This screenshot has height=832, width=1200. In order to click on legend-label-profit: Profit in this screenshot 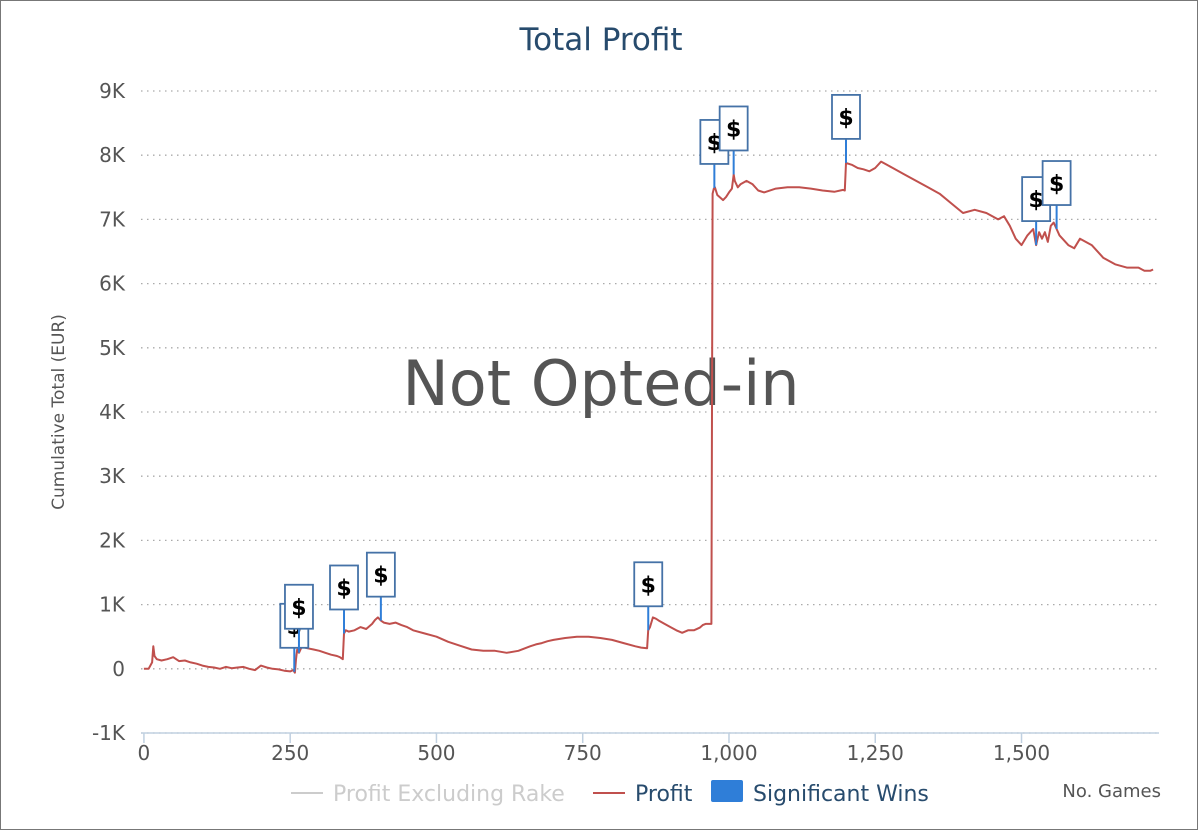, I will do `click(664, 794)`.